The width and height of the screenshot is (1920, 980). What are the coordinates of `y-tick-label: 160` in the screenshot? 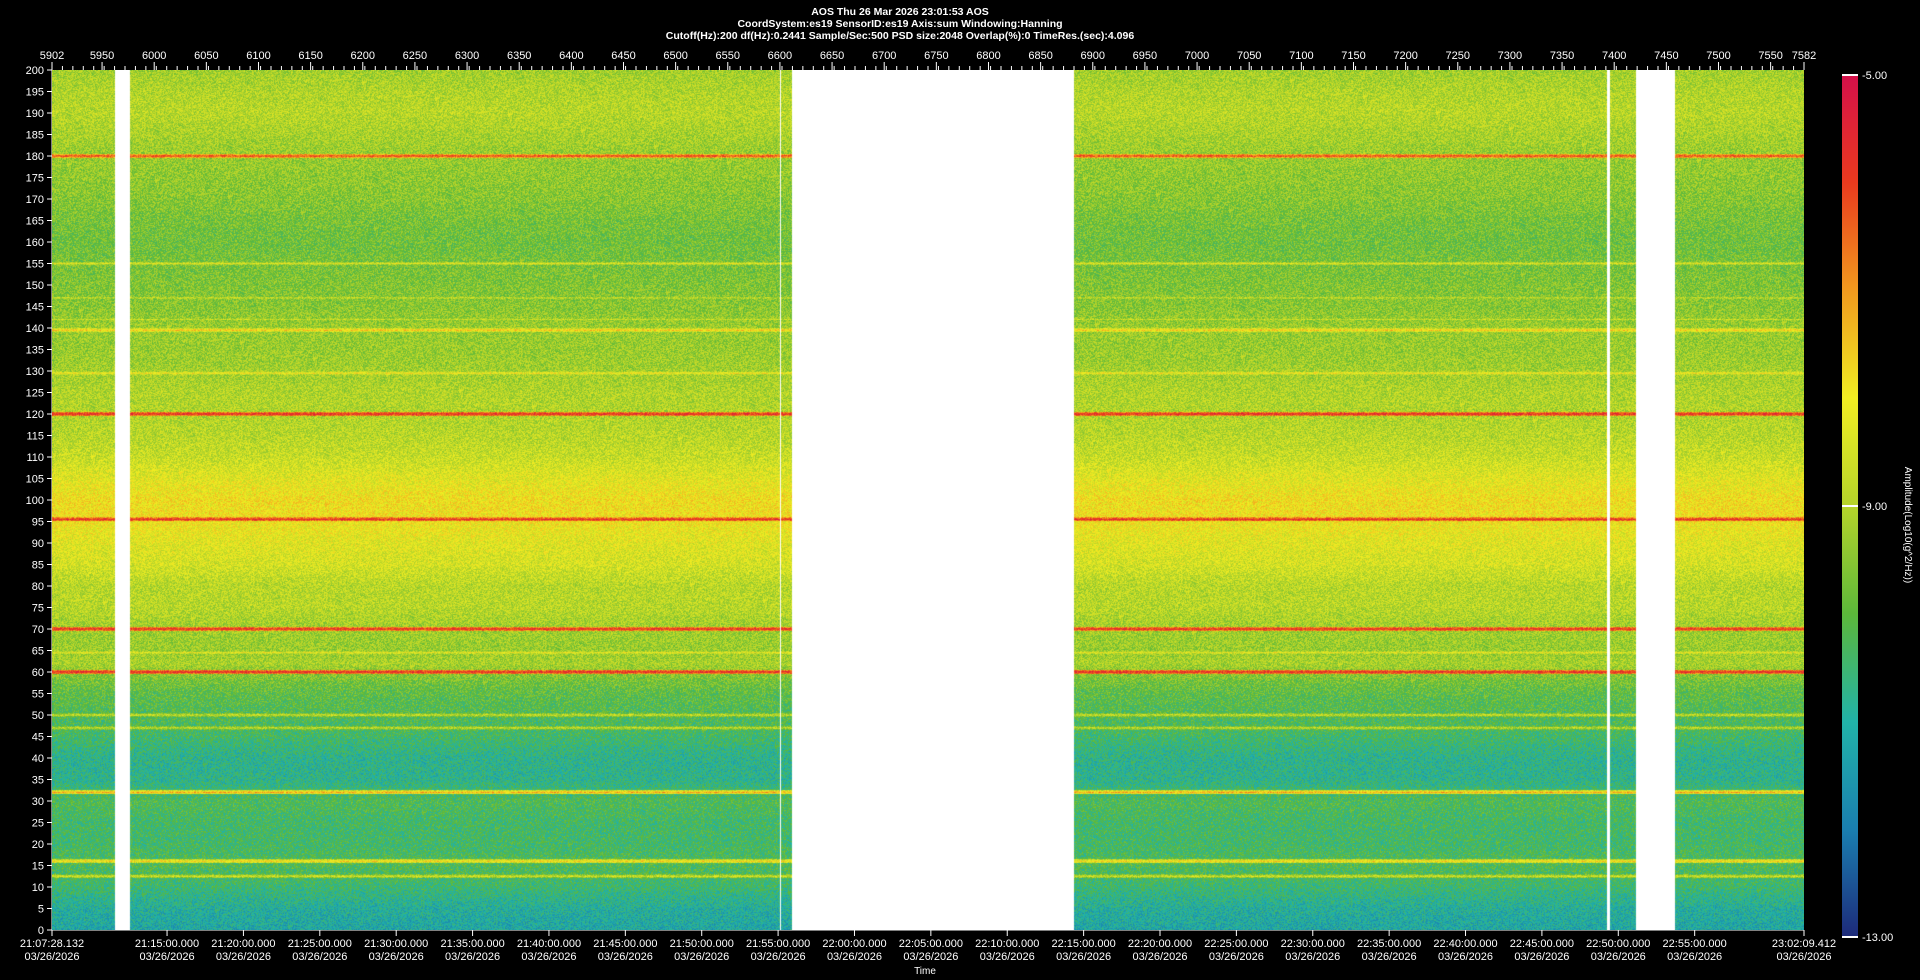 It's located at (35, 243).